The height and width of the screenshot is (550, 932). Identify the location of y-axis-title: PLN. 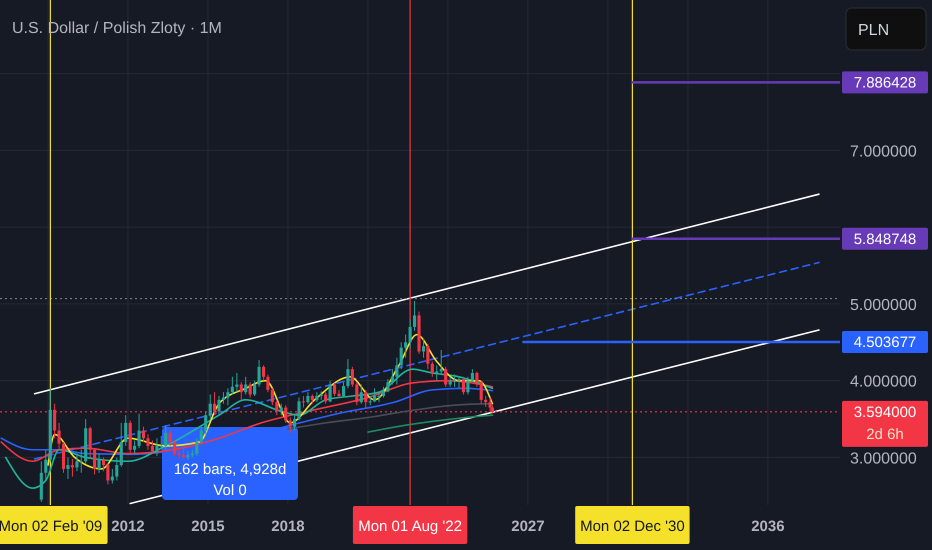
(874, 30).